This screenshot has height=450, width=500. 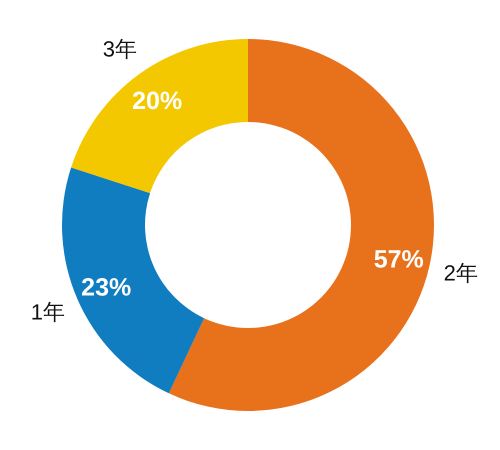 I want to click on data-label: 23%, so click(x=106, y=287).